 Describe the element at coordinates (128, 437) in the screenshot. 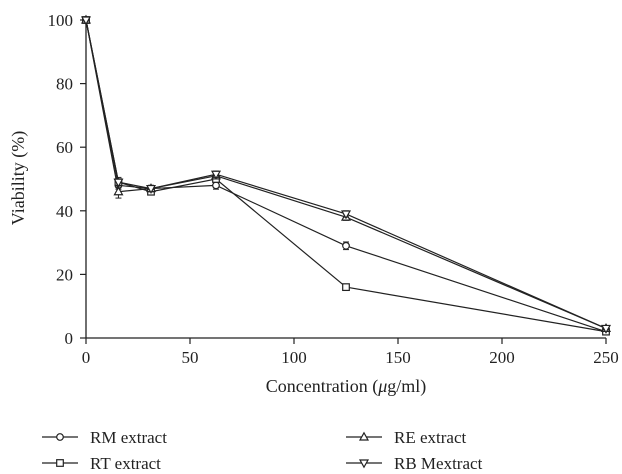

I see `legend-label: RM extract` at that location.